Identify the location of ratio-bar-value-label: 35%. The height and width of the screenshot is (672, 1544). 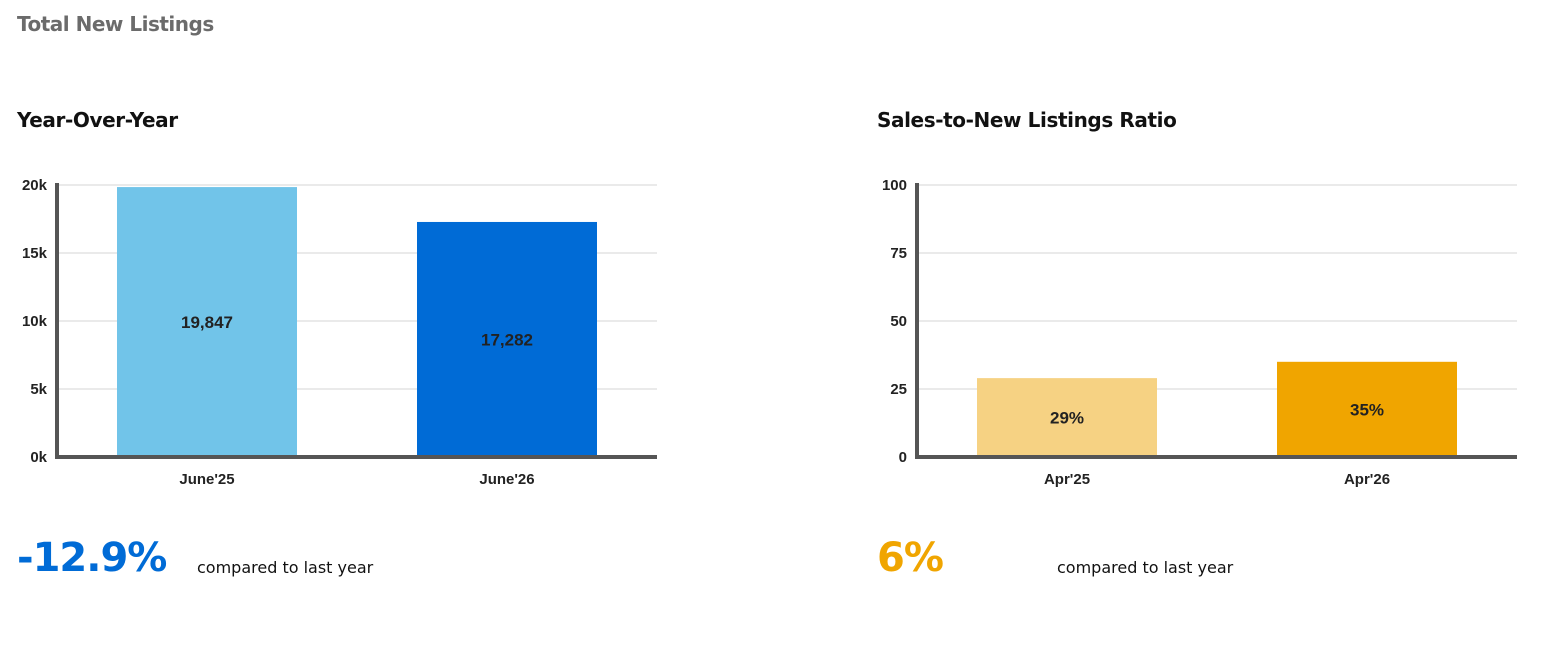
(1367, 409).